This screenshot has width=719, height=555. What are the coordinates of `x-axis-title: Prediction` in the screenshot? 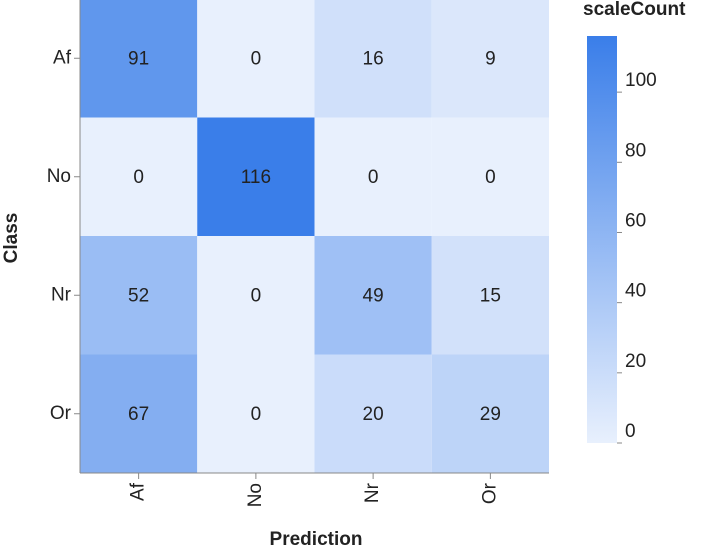 It's located at (316, 539).